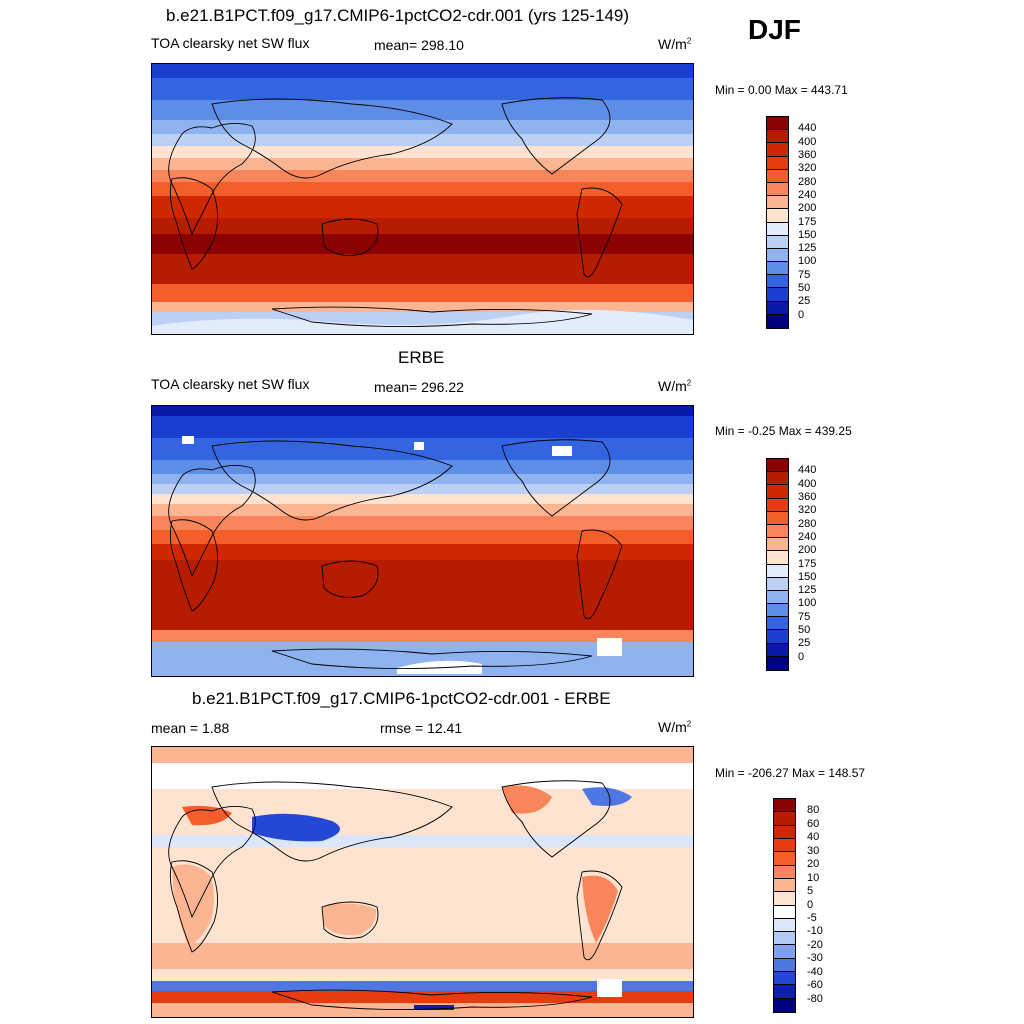  I want to click on panel-obs-colorbar-segments, so click(777, 564).